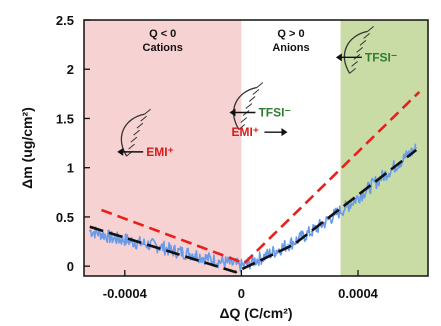 The width and height of the screenshot is (441, 326). Describe the element at coordinates (381, 57) in the screenshot. I see `ion-label-3: TFSI⁻` at that location.